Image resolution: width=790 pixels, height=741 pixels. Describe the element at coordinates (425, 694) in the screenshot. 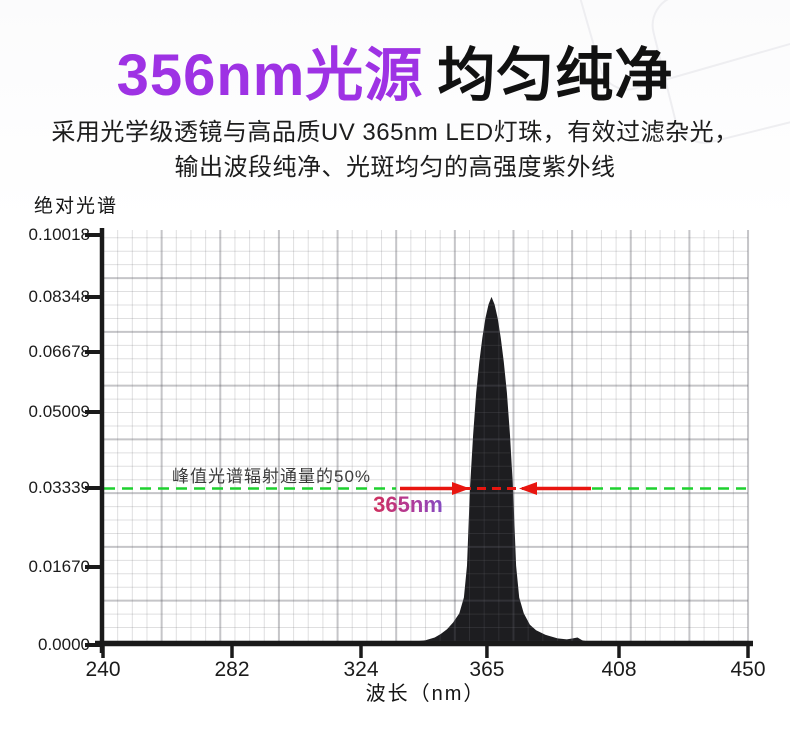

I see `x-axis-title: 波长（nm）` at that location.